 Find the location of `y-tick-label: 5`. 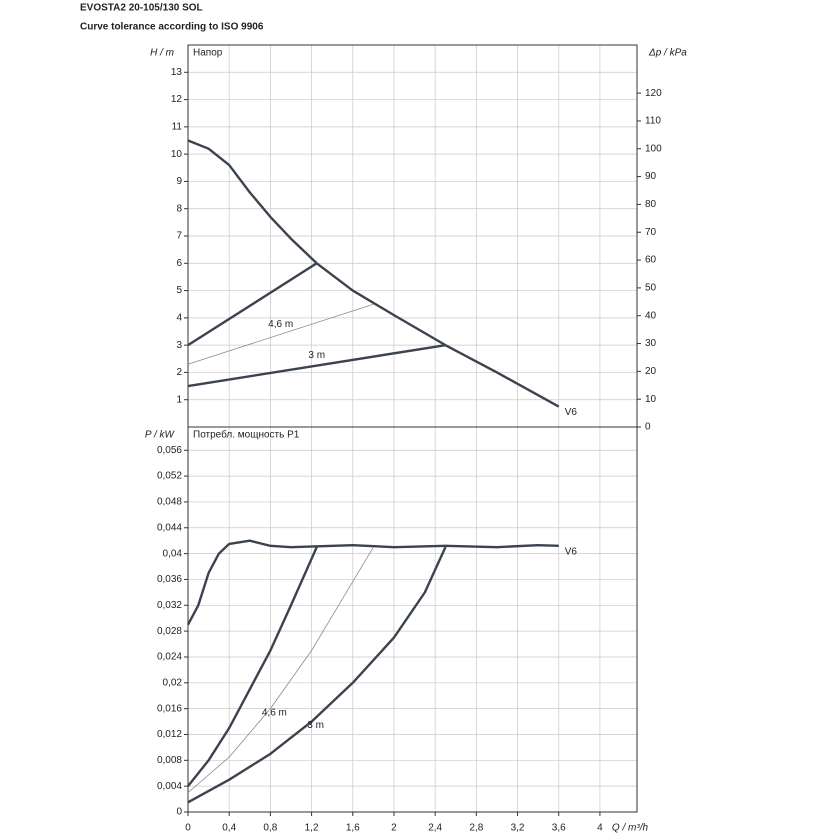

y-tick-label: 5 is located at coordinates (179, 290).